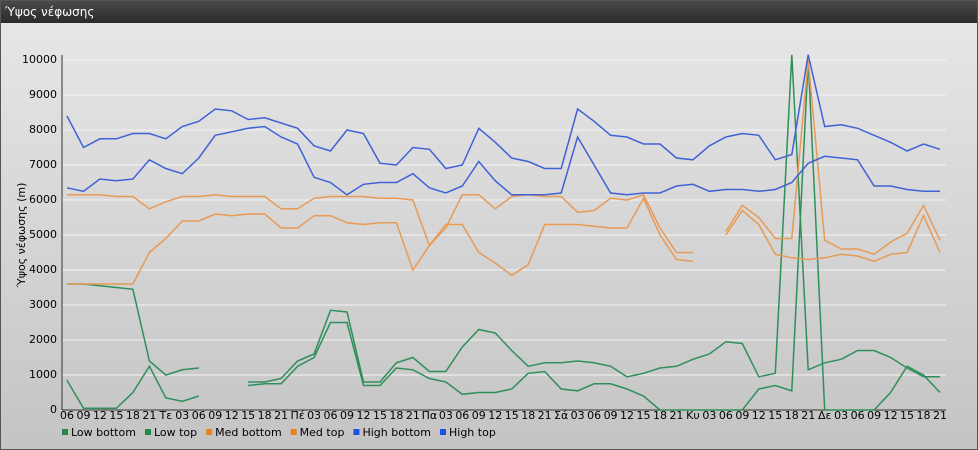 Image resolution: width=978 pixels, height=450 pixels. What do you see at coordinates (322, 432) in the screenshot?
I see `legend-label: Med top` at bounding box center [322, 432].